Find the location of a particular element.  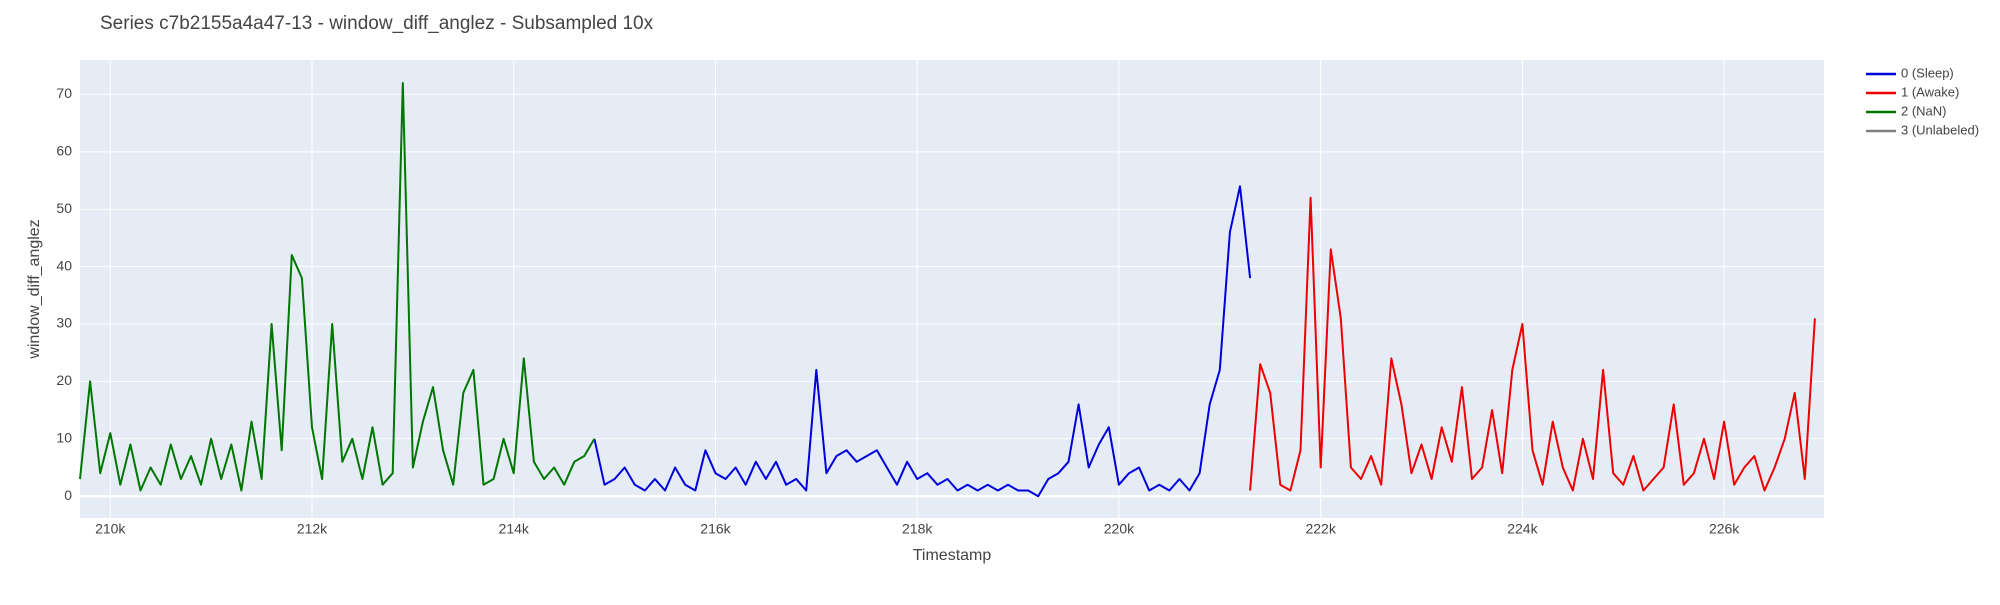

x-tick-label: 222k is located at coordinates (1320, 529).